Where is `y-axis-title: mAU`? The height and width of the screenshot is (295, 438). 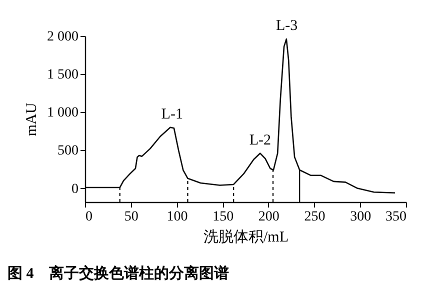 y-axis-title: mAU is located at coordinates (32, 119).